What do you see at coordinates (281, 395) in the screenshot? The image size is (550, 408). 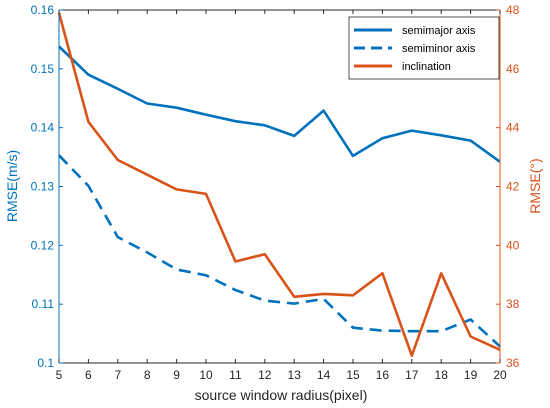 I see `x-axis-label: source window radius(pixel)` at bounding box center [281, 395].